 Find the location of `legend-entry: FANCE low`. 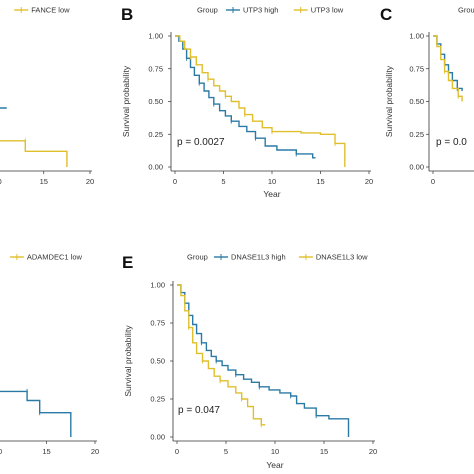

legend-entry: FANCE low is located at coordinates (50, 10).